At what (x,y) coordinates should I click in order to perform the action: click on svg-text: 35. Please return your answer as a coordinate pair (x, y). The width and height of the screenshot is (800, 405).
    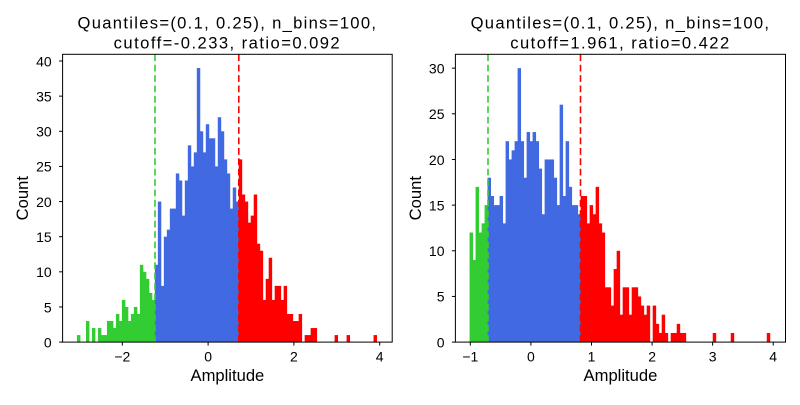
    Looking at the image, I should click on (44, 96).